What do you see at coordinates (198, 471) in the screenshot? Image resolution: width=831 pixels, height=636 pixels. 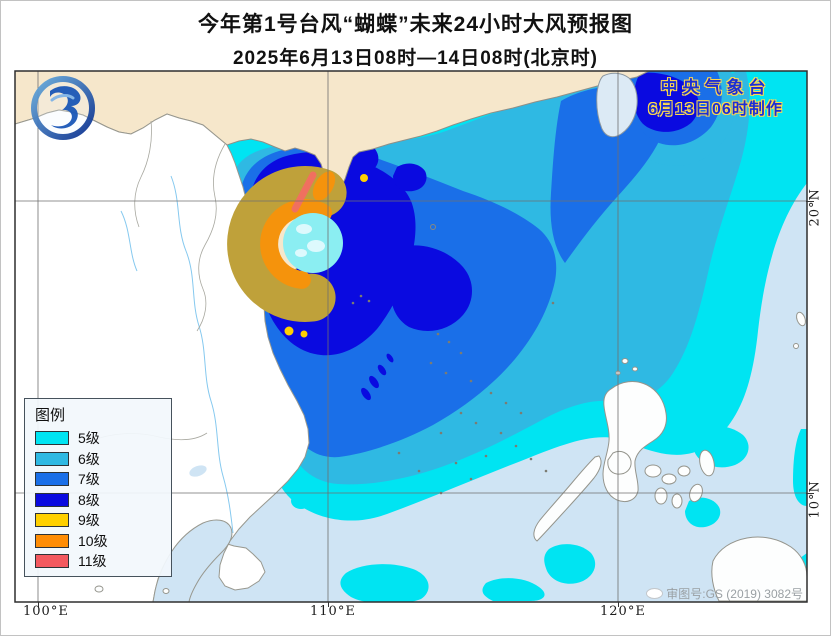 I see `tonle-sap-lake` at bounding box center [198, 471].